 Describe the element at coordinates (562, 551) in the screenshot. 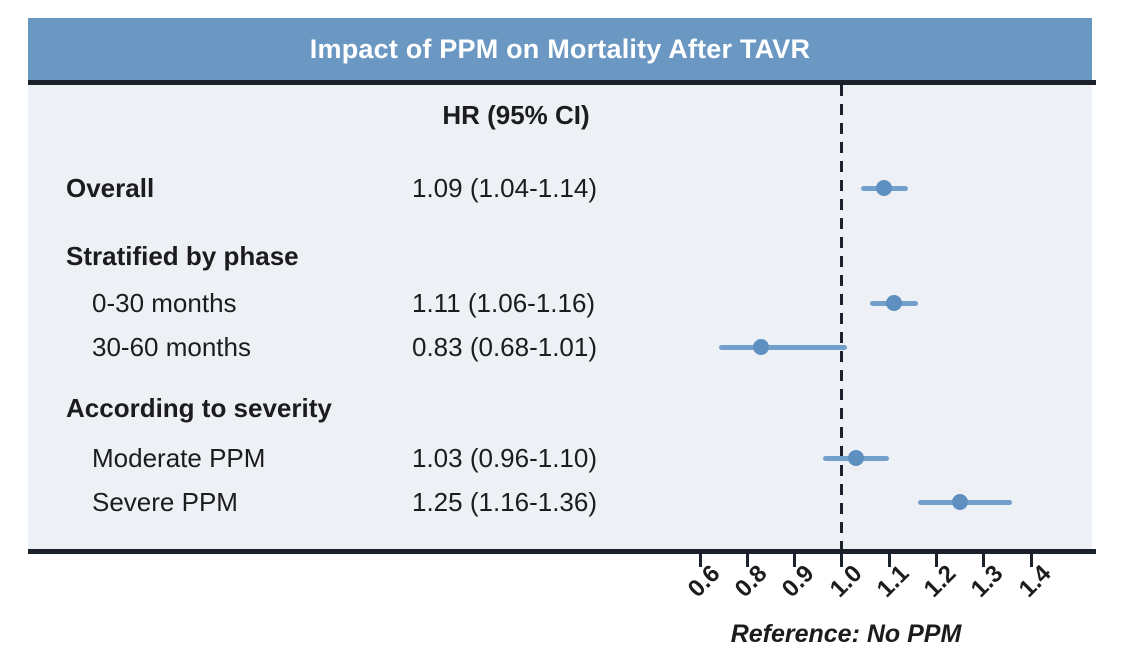

I see `x-axis-line` at that location.